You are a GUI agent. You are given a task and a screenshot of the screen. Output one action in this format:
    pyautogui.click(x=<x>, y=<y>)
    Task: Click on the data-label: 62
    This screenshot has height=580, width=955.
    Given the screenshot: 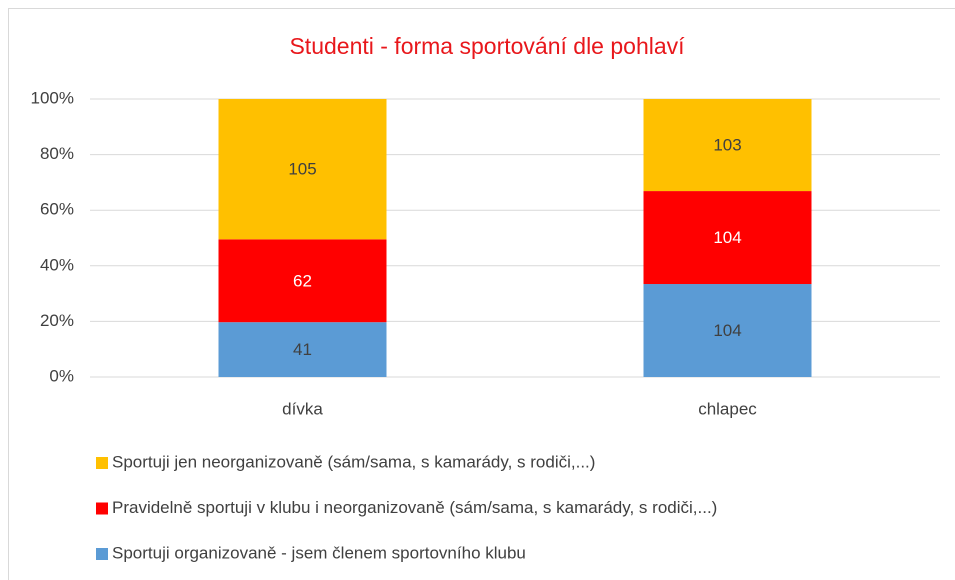 What is the action you would take?
    pyautogui.click(x=302, y=280)
    